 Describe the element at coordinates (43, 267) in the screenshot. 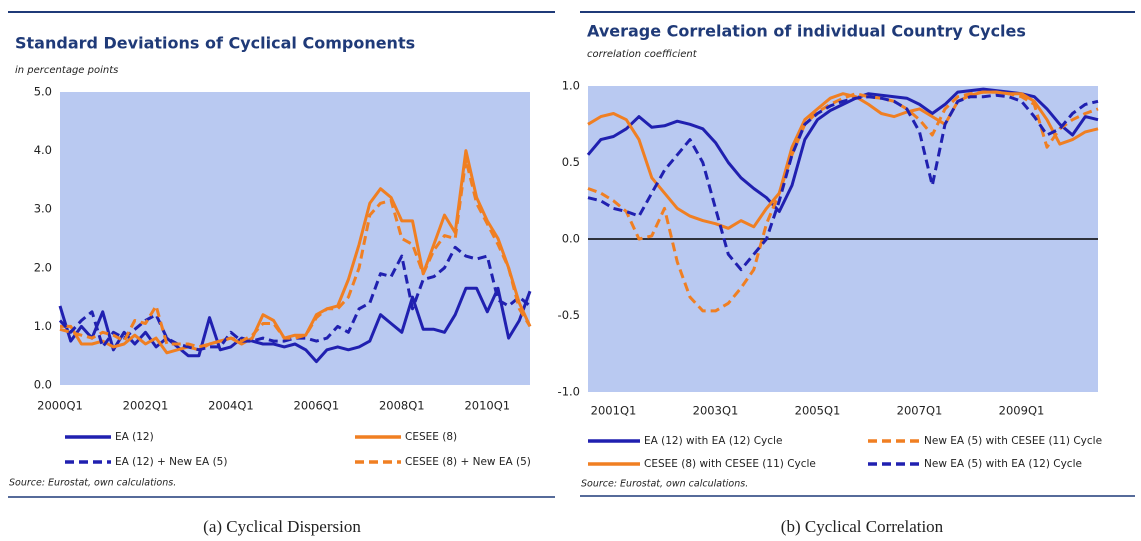

I see `y-tick-label: 2.0` at that location.